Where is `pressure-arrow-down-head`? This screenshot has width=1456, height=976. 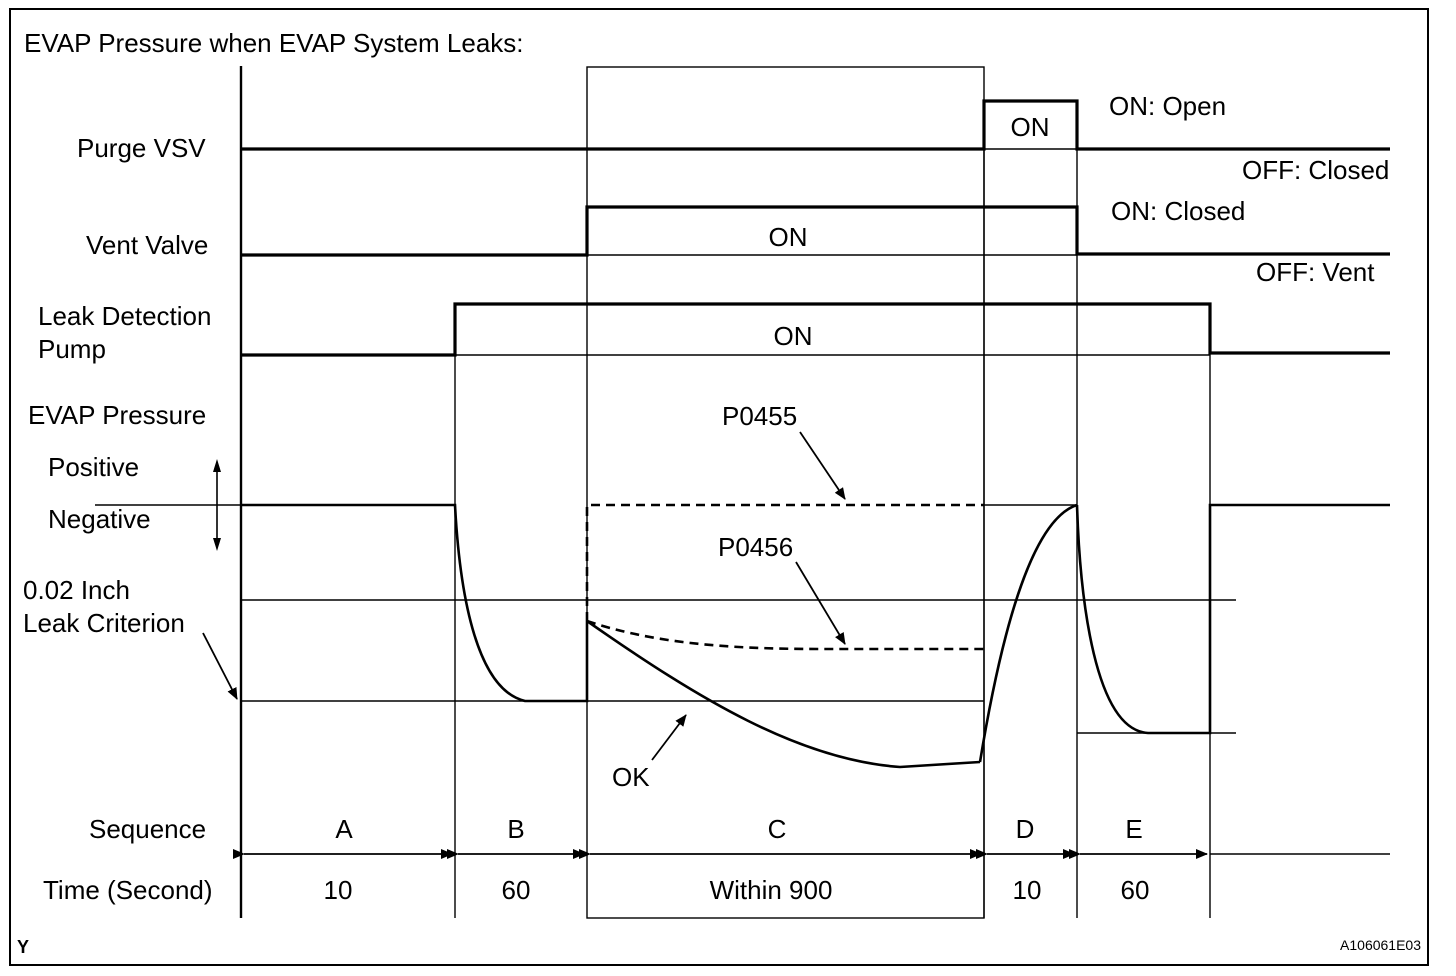 pressure-arrow-down-head is located at coordinates (217, 544).